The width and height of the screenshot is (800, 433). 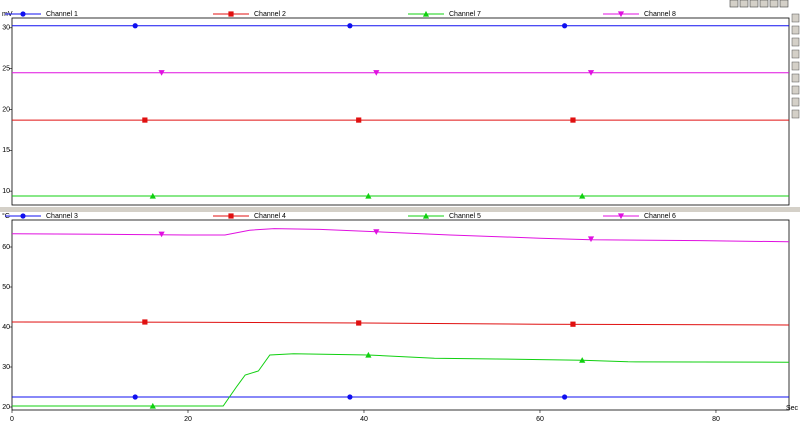 What do you see at coordinates (792, 408) in the screenshot?
I see `x-axis-label: Sec` at bounding box center [792, 408].